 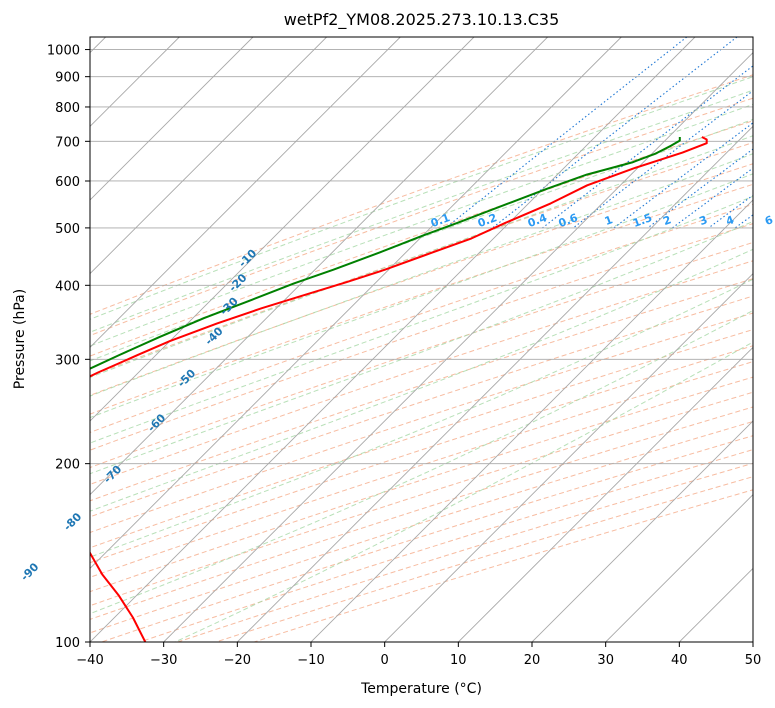 What do you see at coordinates (89, 660) in the screenshot?
I see `x-tick-label: −40` at bounding box center [89, 660].